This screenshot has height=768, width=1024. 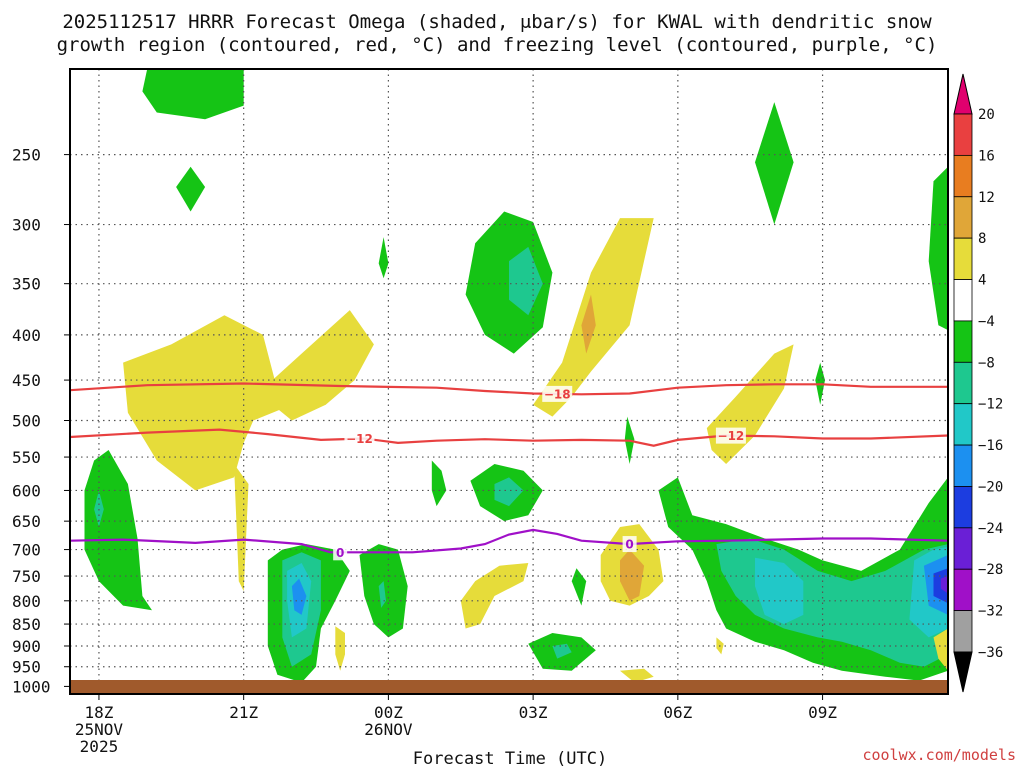 What do you see at coordinates (26, 601) in the screenshot?
I see `y-tick-label-800: 800` at bounding box center [26, 601].